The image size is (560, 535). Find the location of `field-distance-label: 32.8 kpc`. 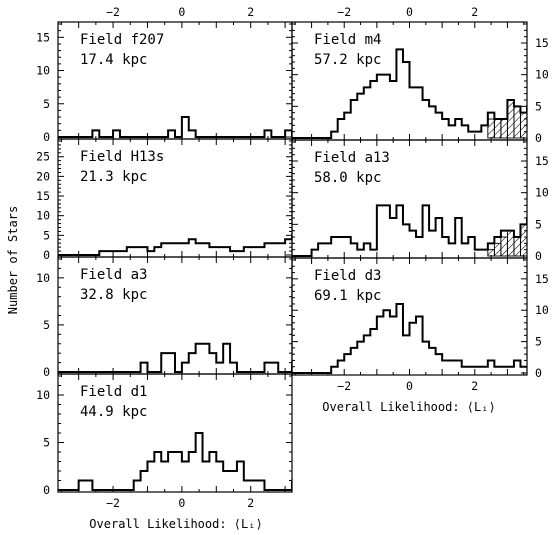

field-distance-label: 32.8 kpc is located at coordinates (113, 295).